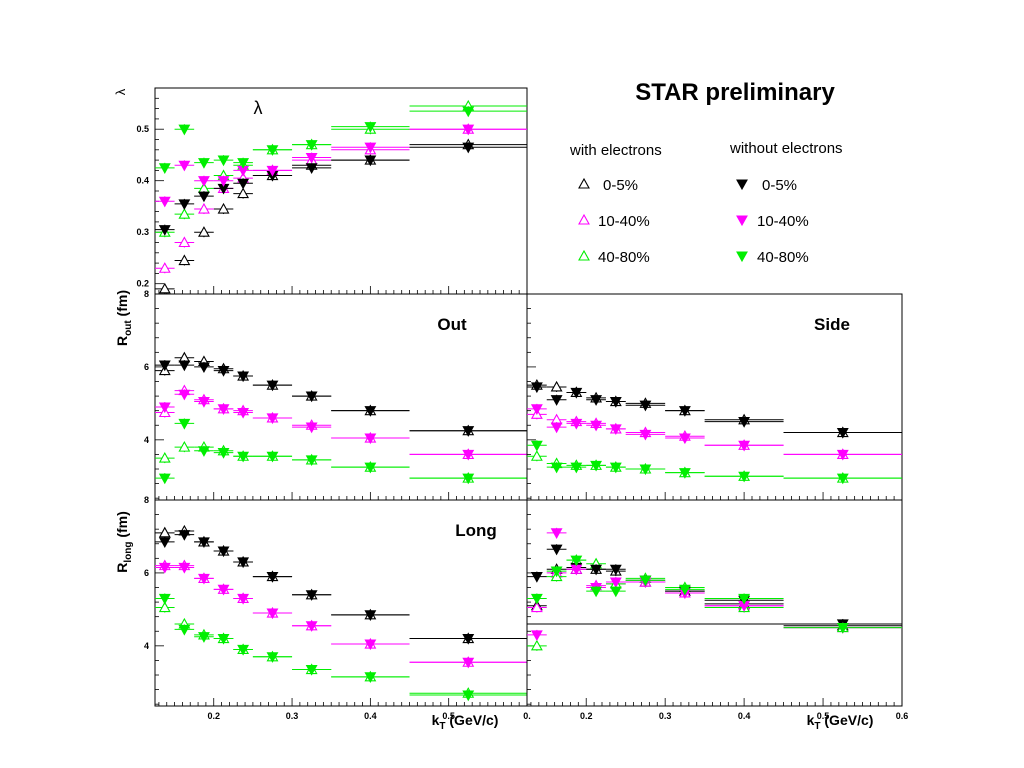 The width and height of the screenshot is (1024, 768). I want to click on panel-frame, so click(341, 397).